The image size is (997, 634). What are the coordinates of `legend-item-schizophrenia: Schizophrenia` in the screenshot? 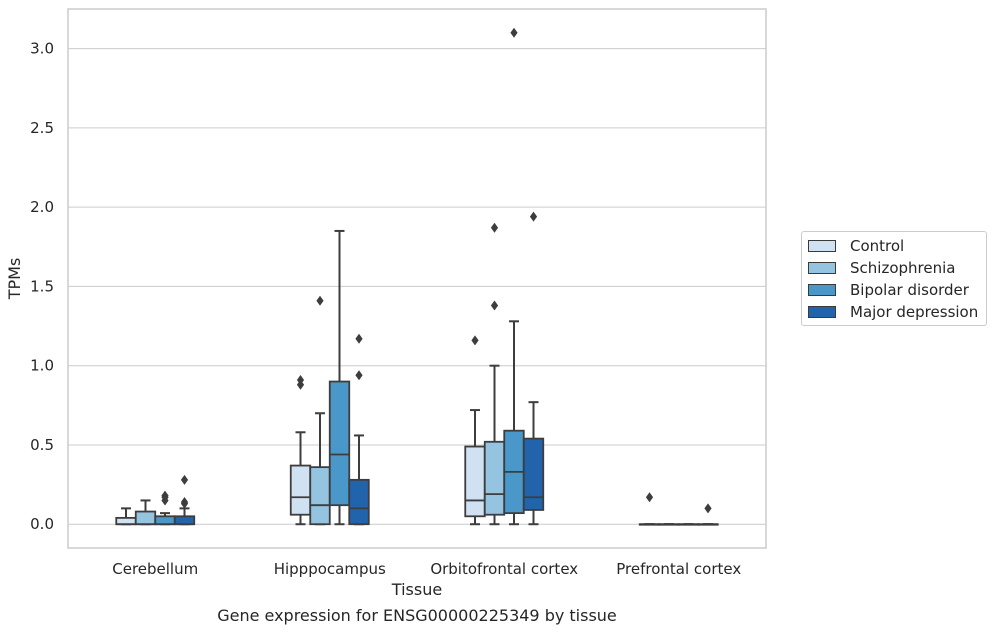 It's located at (881, 268).